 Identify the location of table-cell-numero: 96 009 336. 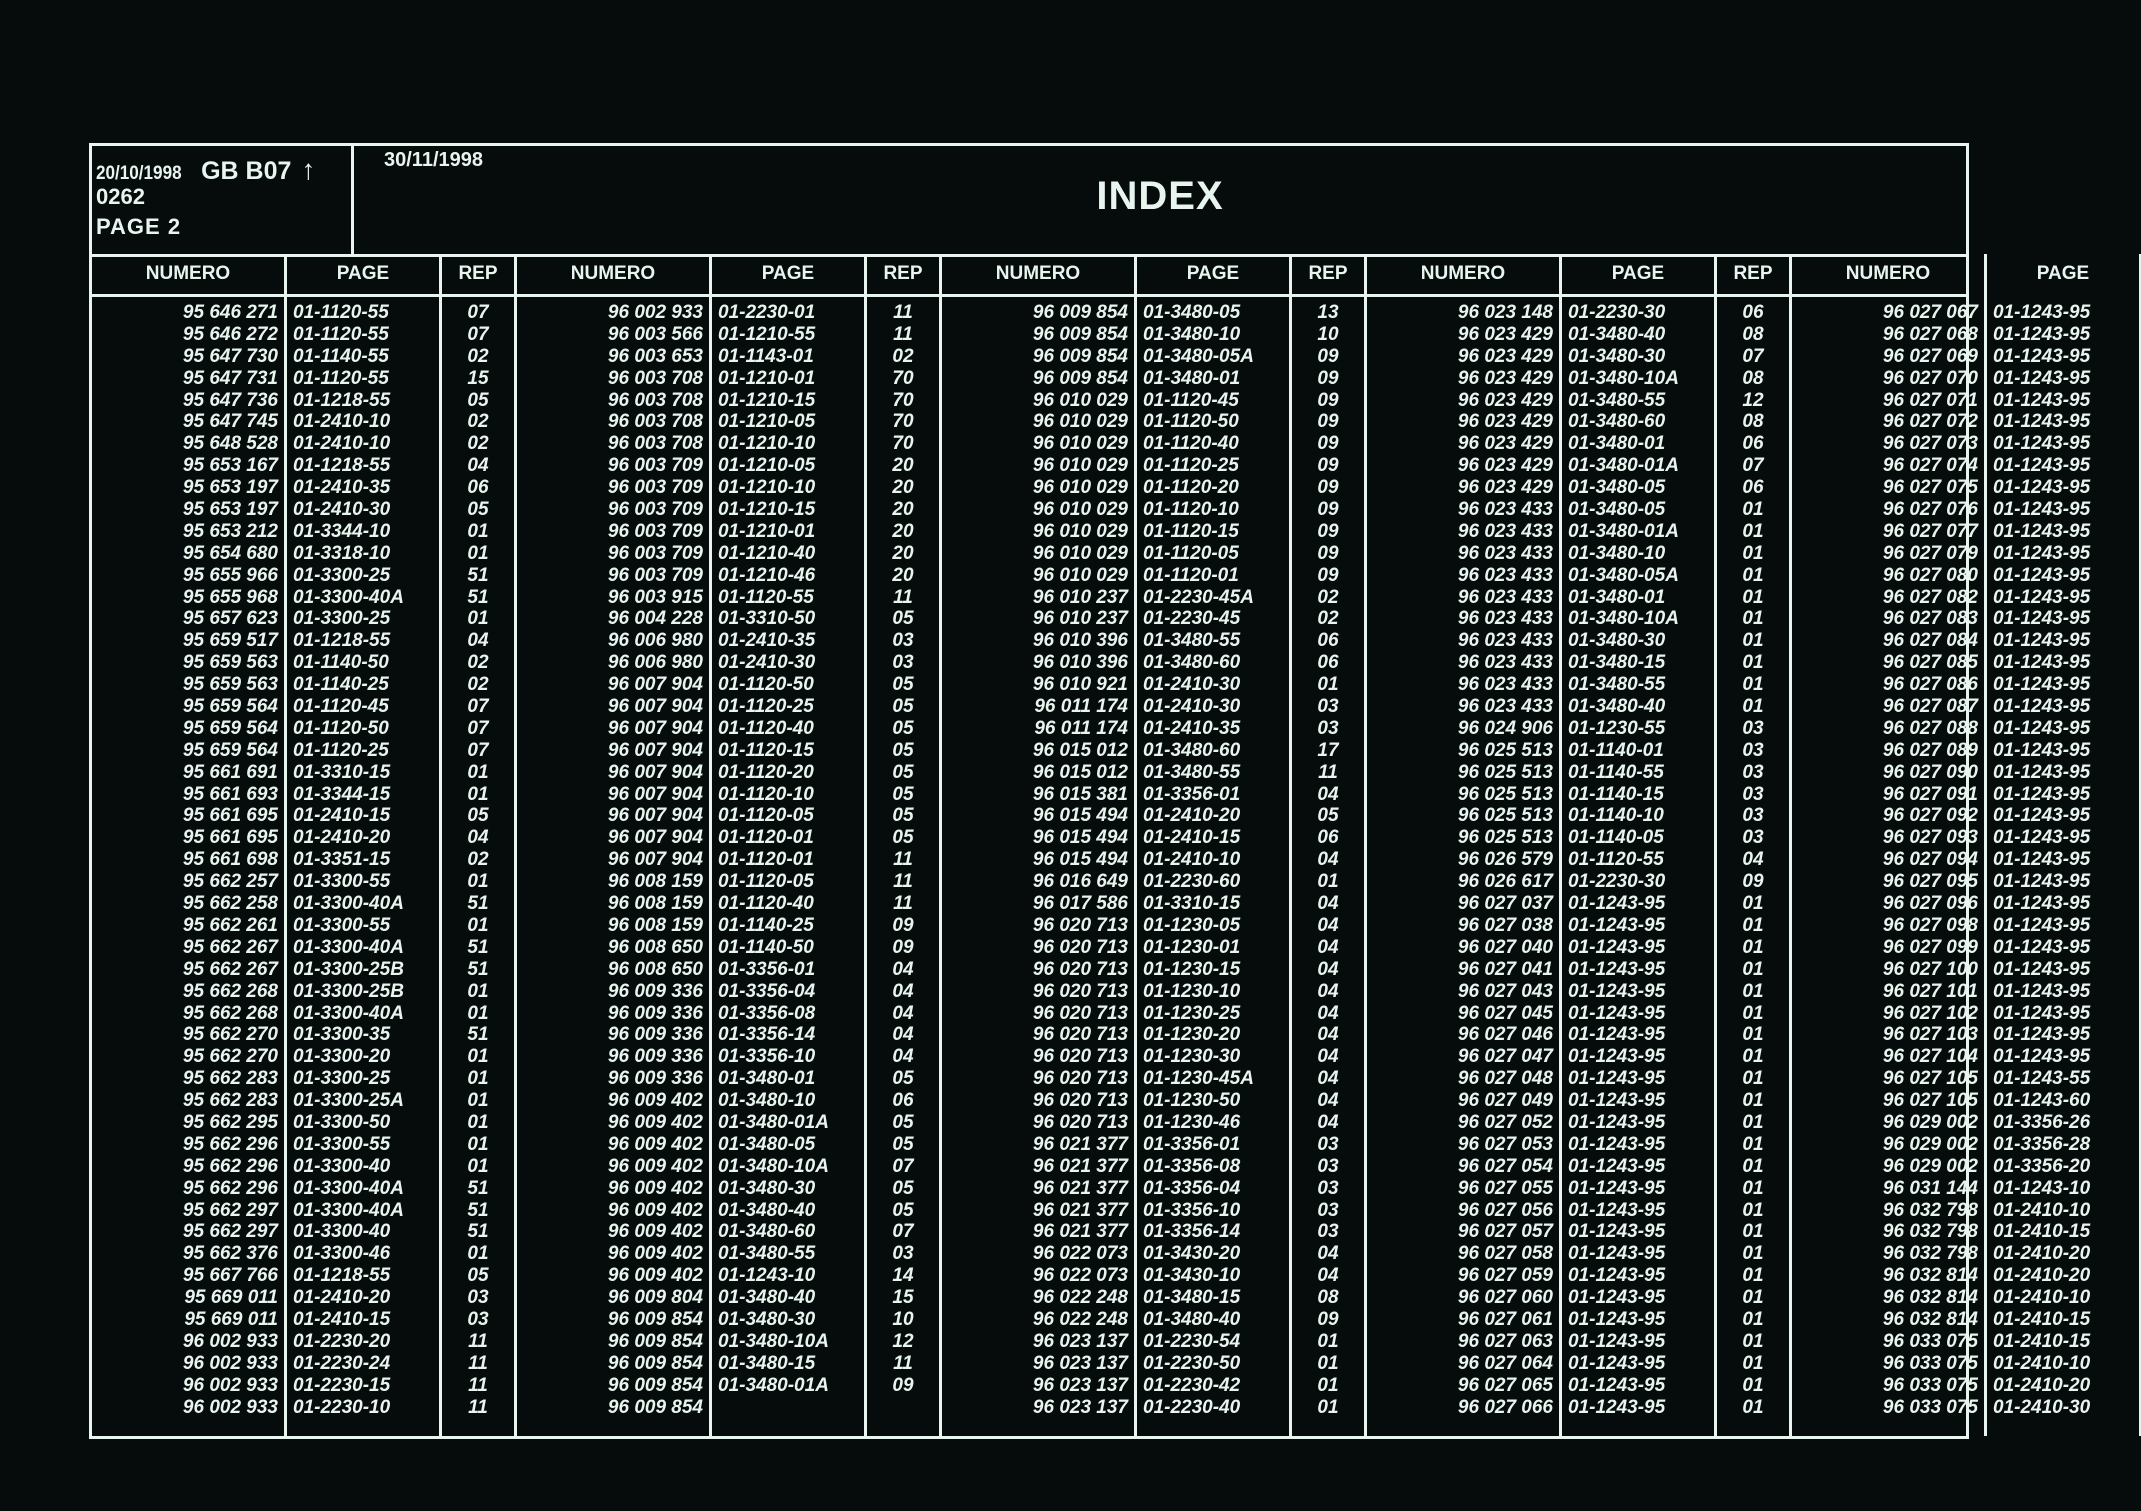
(655, 991).